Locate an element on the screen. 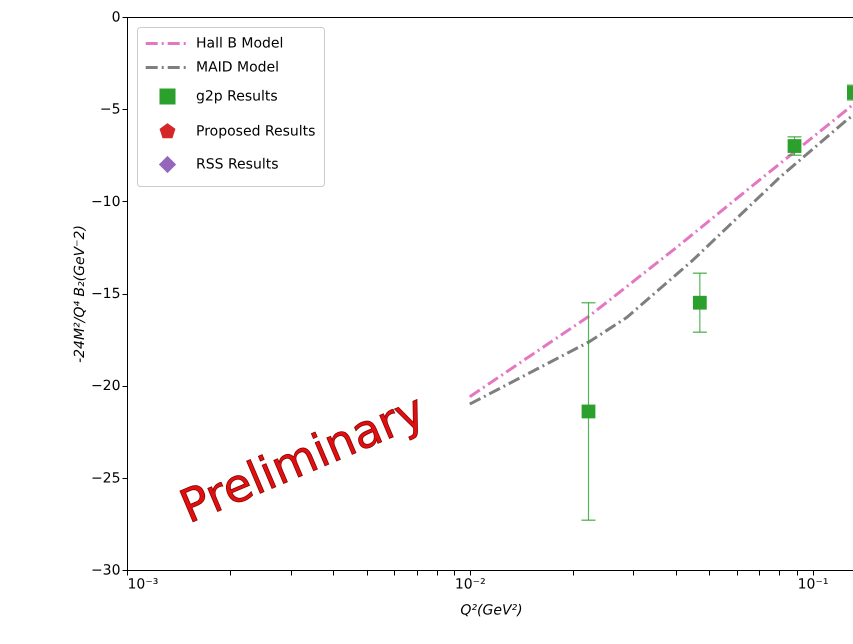  y-tick-label: −25 is located at coordinates (105, 478).